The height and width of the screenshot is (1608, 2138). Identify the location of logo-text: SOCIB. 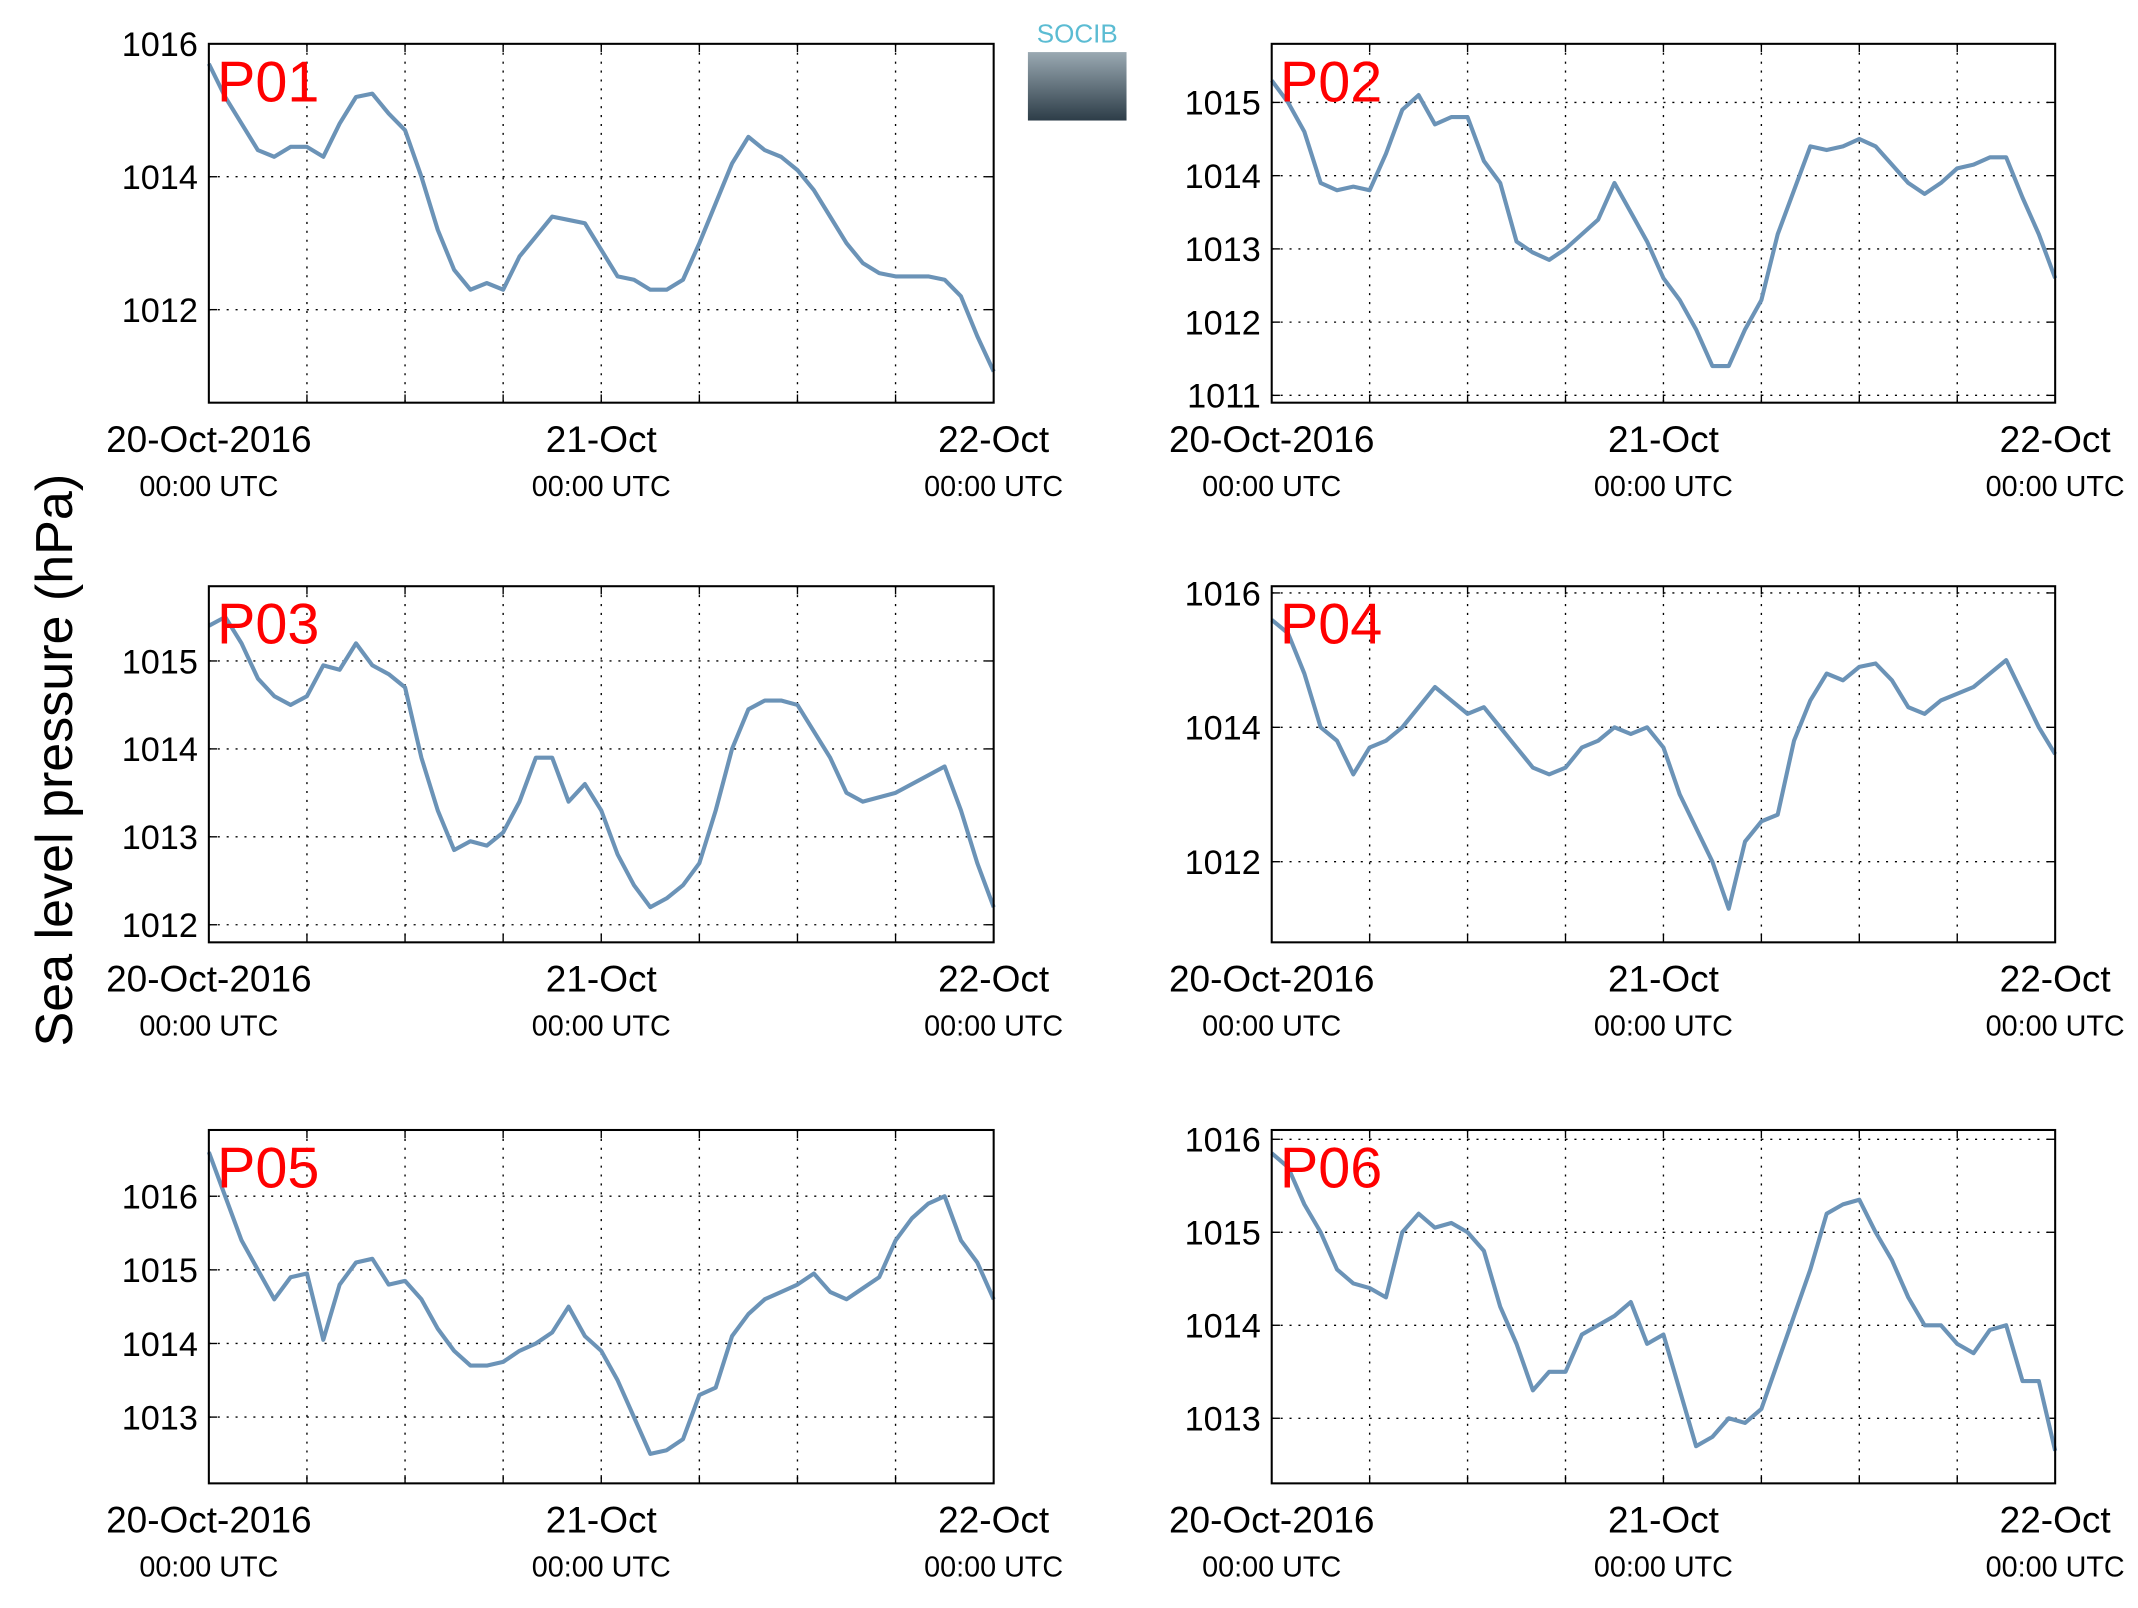
(1077, 33).